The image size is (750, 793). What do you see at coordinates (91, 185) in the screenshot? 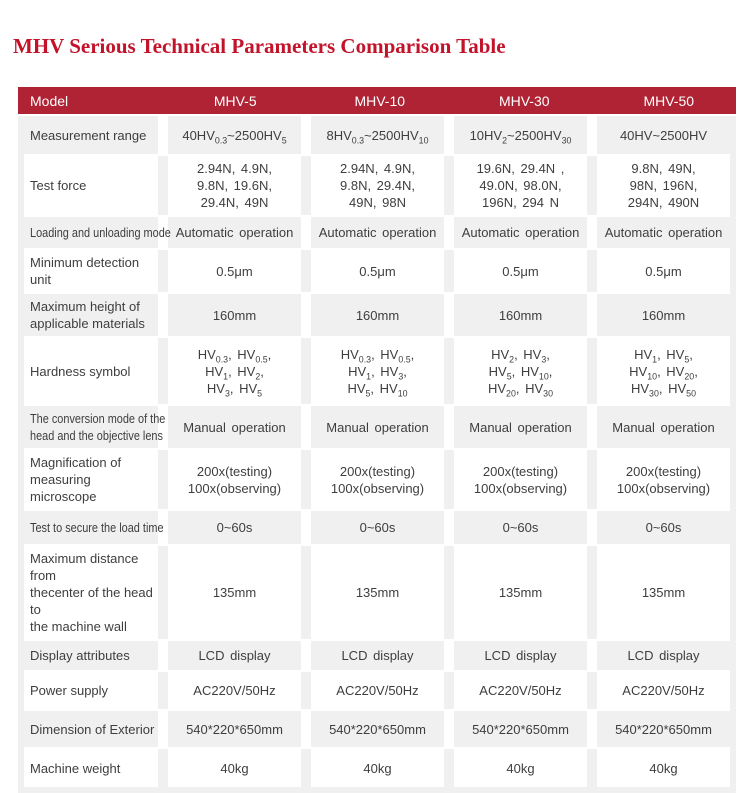
I see `row-label: Test force` at bounding box center [91, 185].